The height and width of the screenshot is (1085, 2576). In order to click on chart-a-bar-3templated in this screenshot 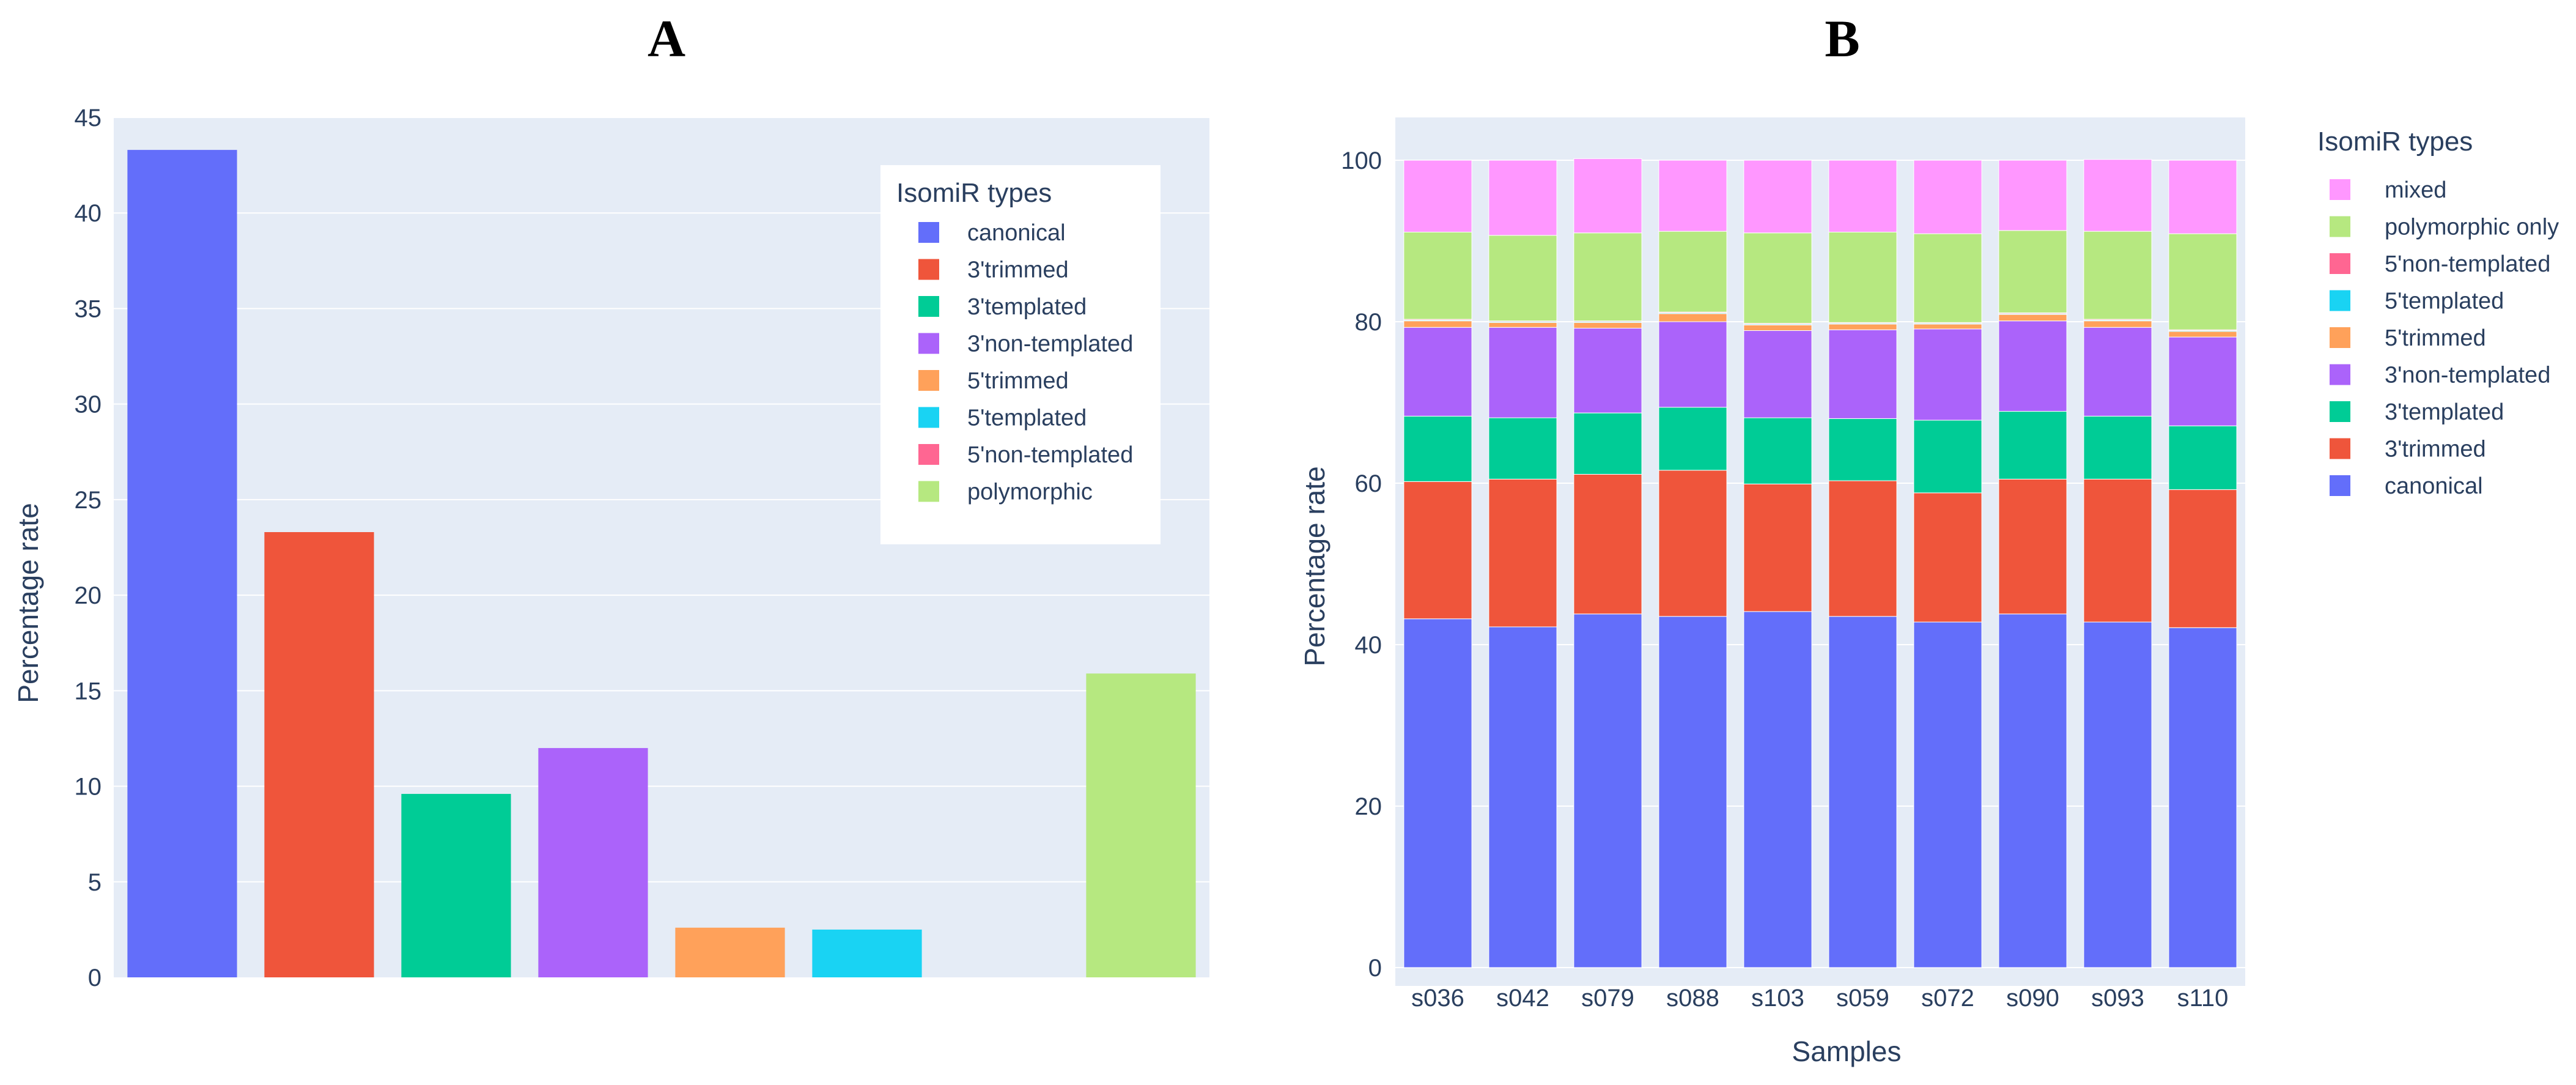, I will do `click(456, 885)`.